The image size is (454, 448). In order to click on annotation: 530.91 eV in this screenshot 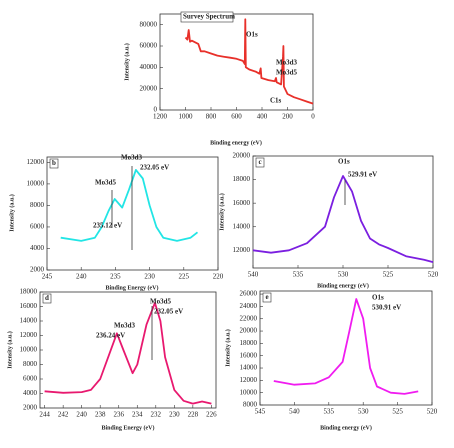, I will do `click(386, 308)`.